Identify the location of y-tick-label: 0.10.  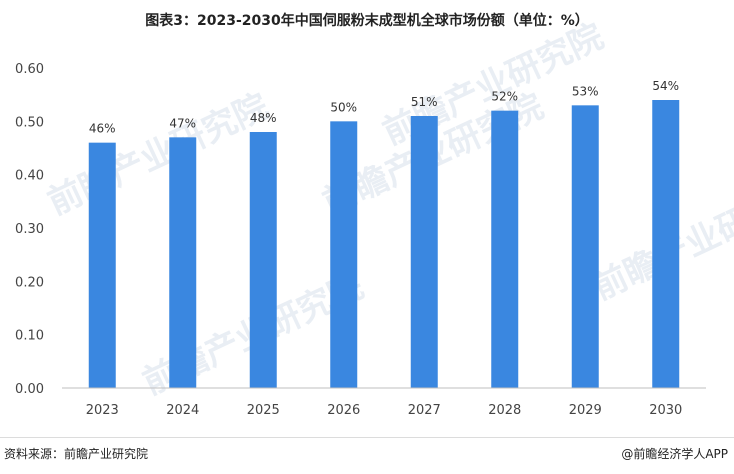
(29, 336).